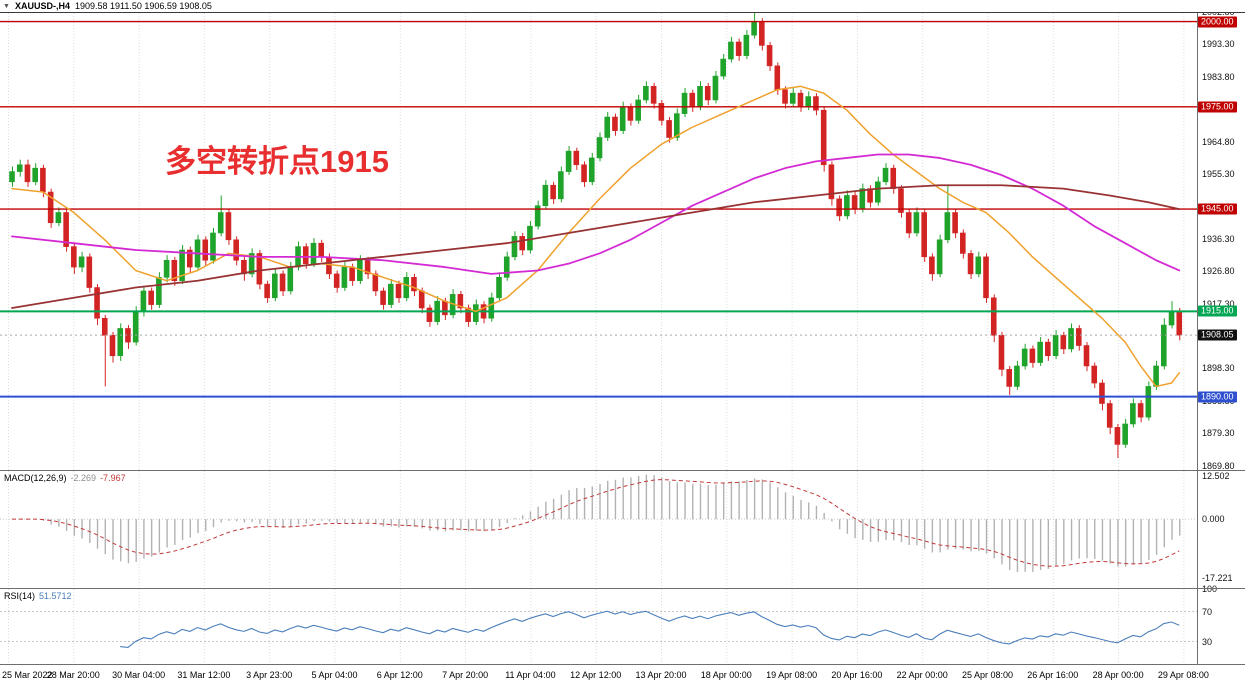 This screenshot has width=1245, height=693. What do you see at coordinates (35, 478) in the screenshot?
I see `macd-name-label: MACD(12,26,9)` at bounding box center [35, 478].